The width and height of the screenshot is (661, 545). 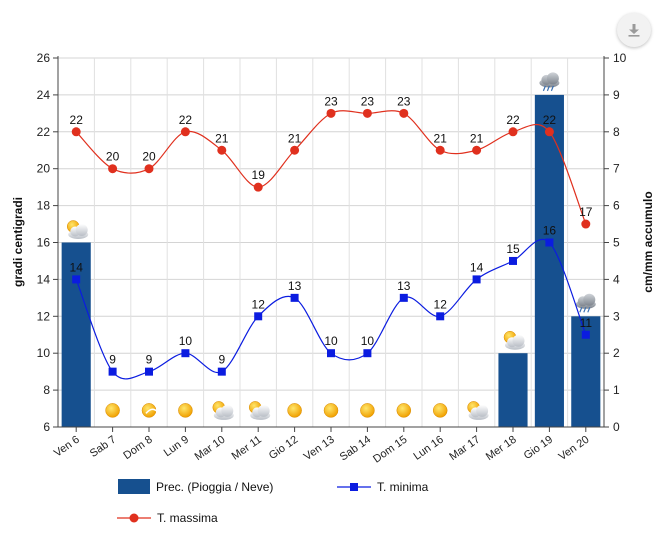 What do you see at coordinates (44, 132) in the screenshot?
I see `left-tick-label: 22` at bounding box center [44, 132].